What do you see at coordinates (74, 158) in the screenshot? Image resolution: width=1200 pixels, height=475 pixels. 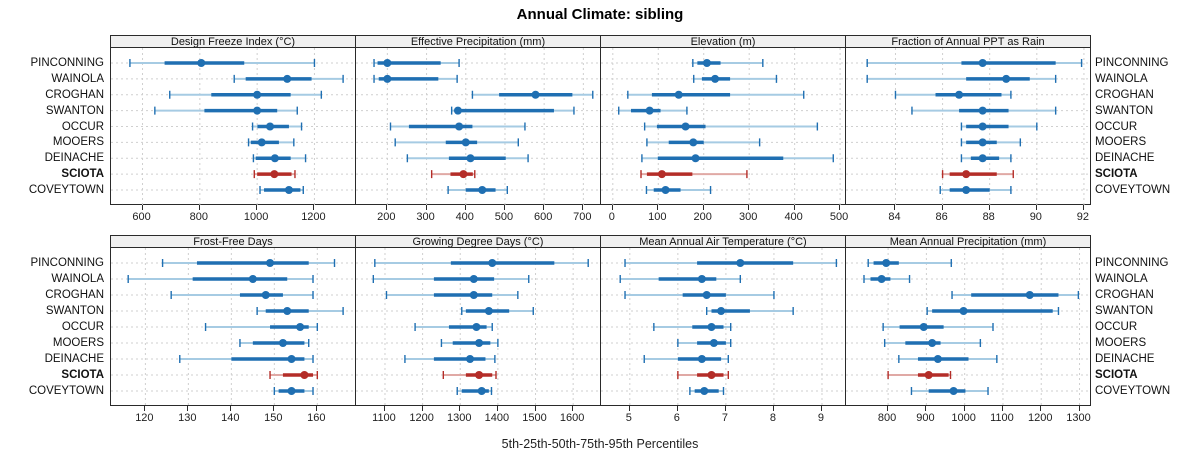 I see `row-label-left-deinache: DEINACHE` at bounding box center [74, 158].